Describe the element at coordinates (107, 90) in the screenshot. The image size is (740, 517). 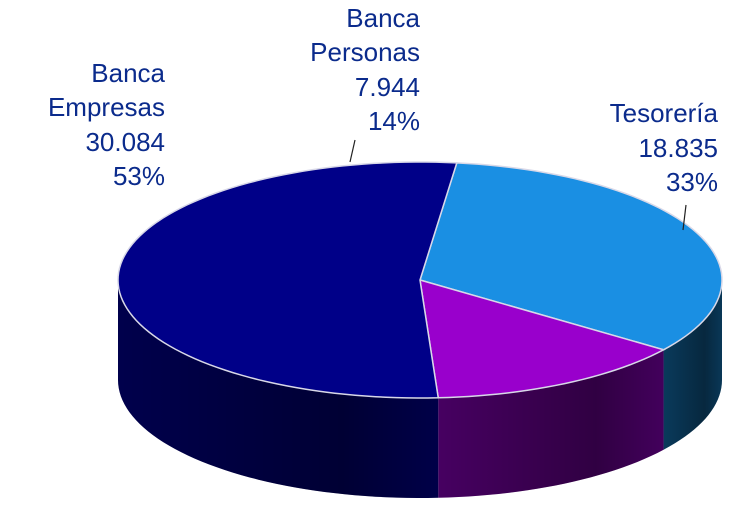
I see `slice-label: Banca Empresas` at that location.